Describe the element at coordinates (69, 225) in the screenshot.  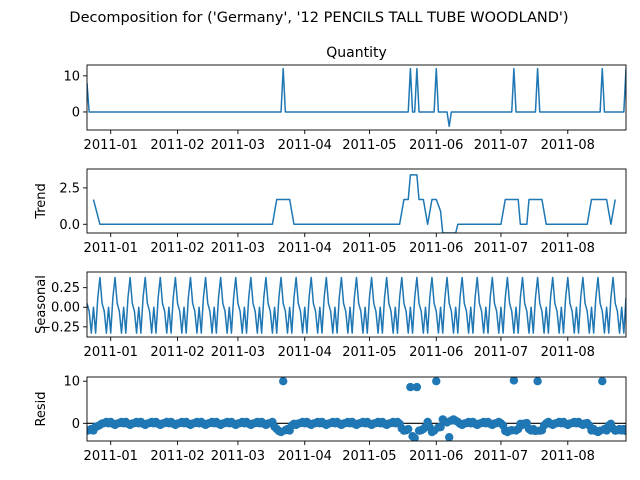
I see `y-tick-label: 0.0` at that location.